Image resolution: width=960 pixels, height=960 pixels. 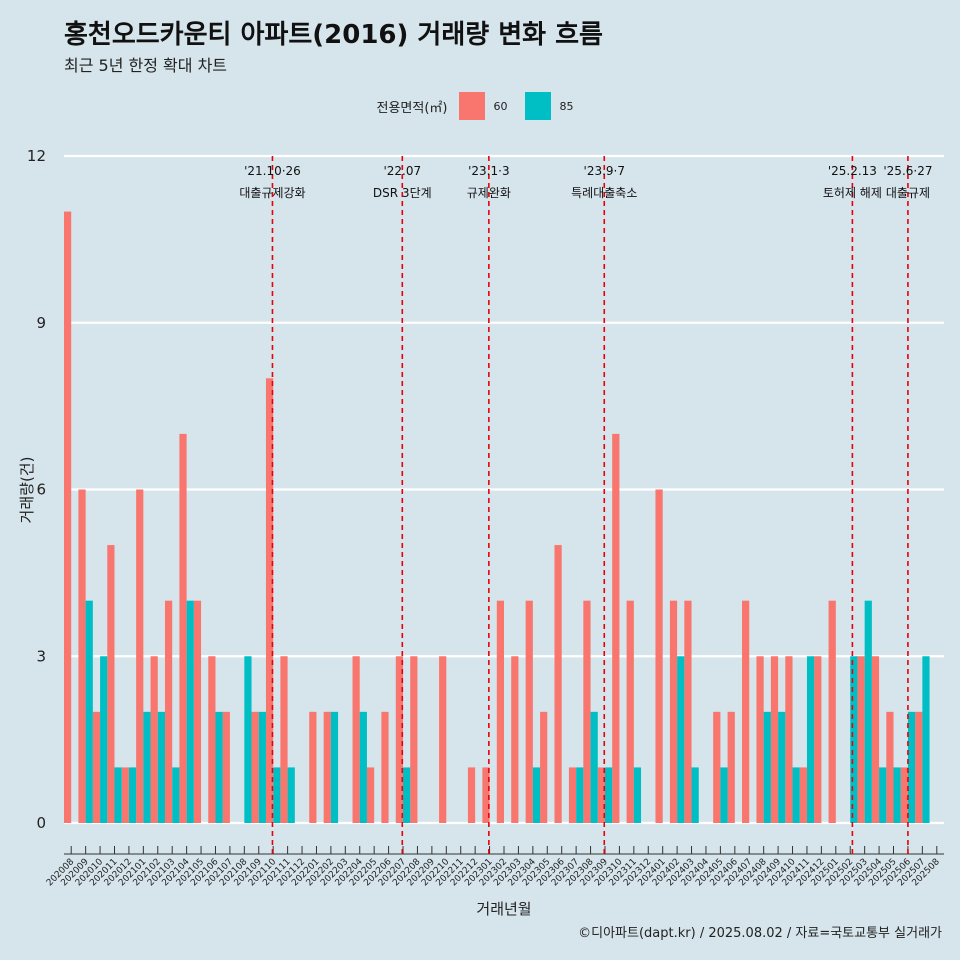 What do you see at coordinates (489, 193) in the screenshot?
I see `event-label-202301: 규제완화` at bounding box center [489, 193].